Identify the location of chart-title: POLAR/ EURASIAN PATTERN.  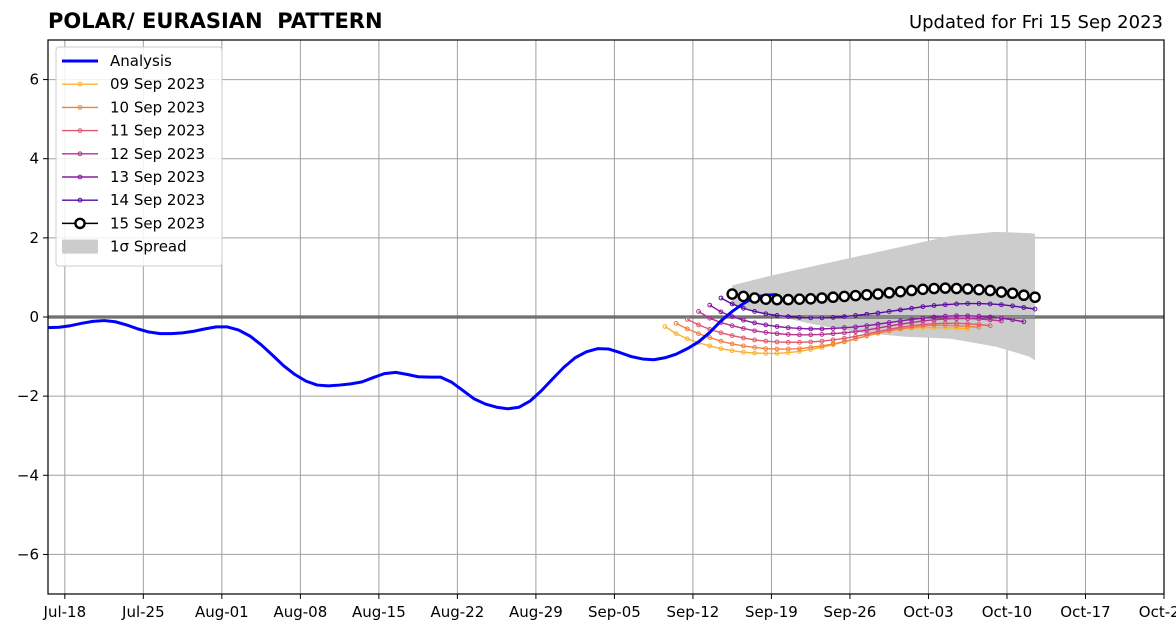
(215, 21).